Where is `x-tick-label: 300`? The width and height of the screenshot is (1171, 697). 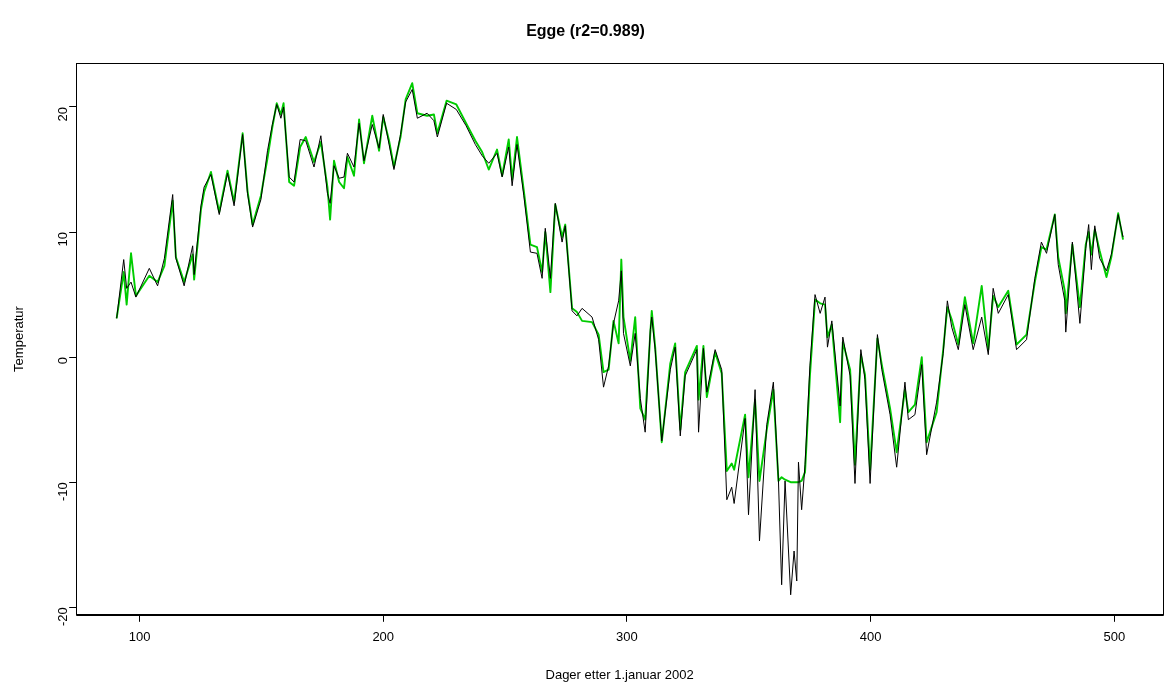 x-tick-label: 300 is located at coordinates (627, 637).